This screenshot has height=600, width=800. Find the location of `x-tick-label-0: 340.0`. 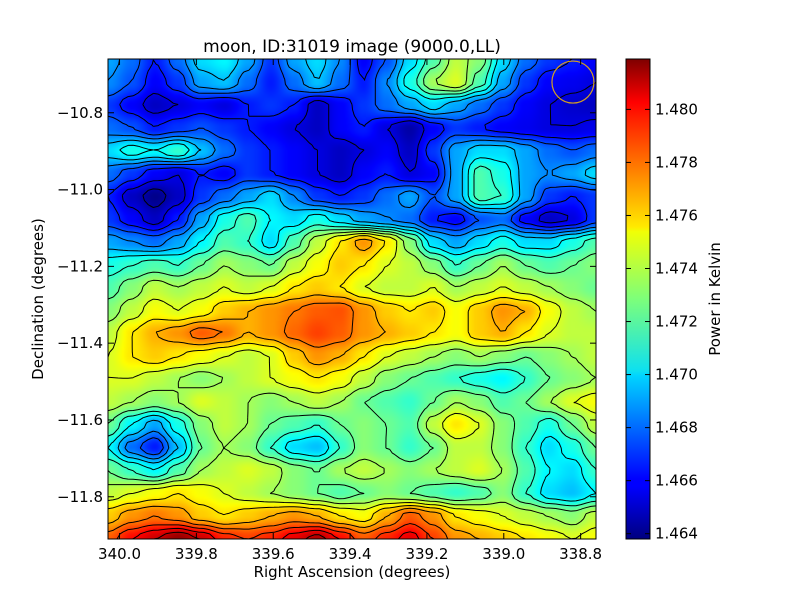

x-tick-label-0: 340.0 is located at coordinates (119, 554).